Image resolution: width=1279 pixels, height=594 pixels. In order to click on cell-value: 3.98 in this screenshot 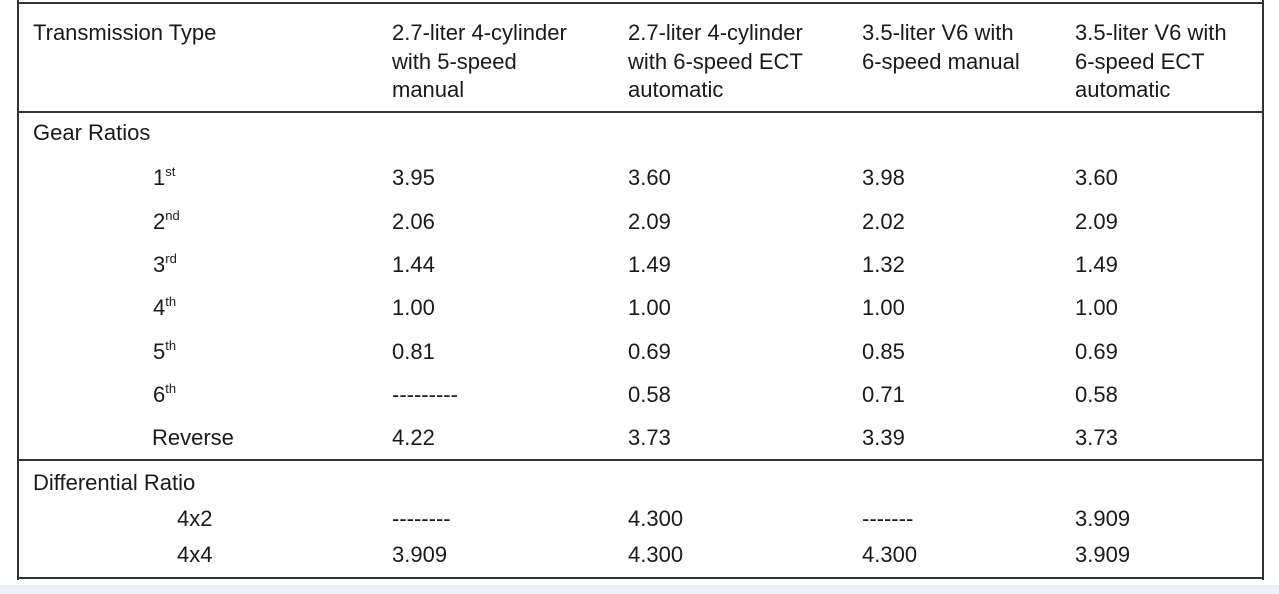, I will do `click(883, 177)`.